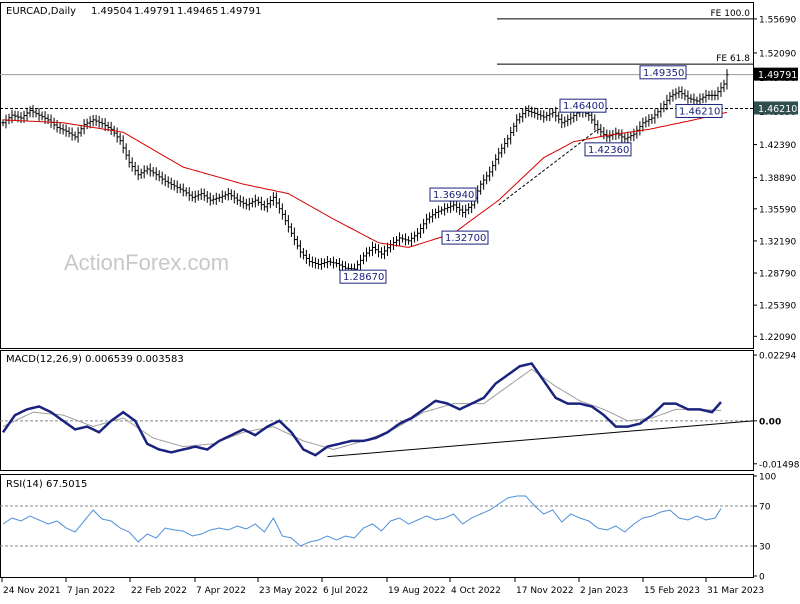 Image resolution: width=800 pixels, height=604 pixels. I want to click on price-label-box, so click(453, 194).